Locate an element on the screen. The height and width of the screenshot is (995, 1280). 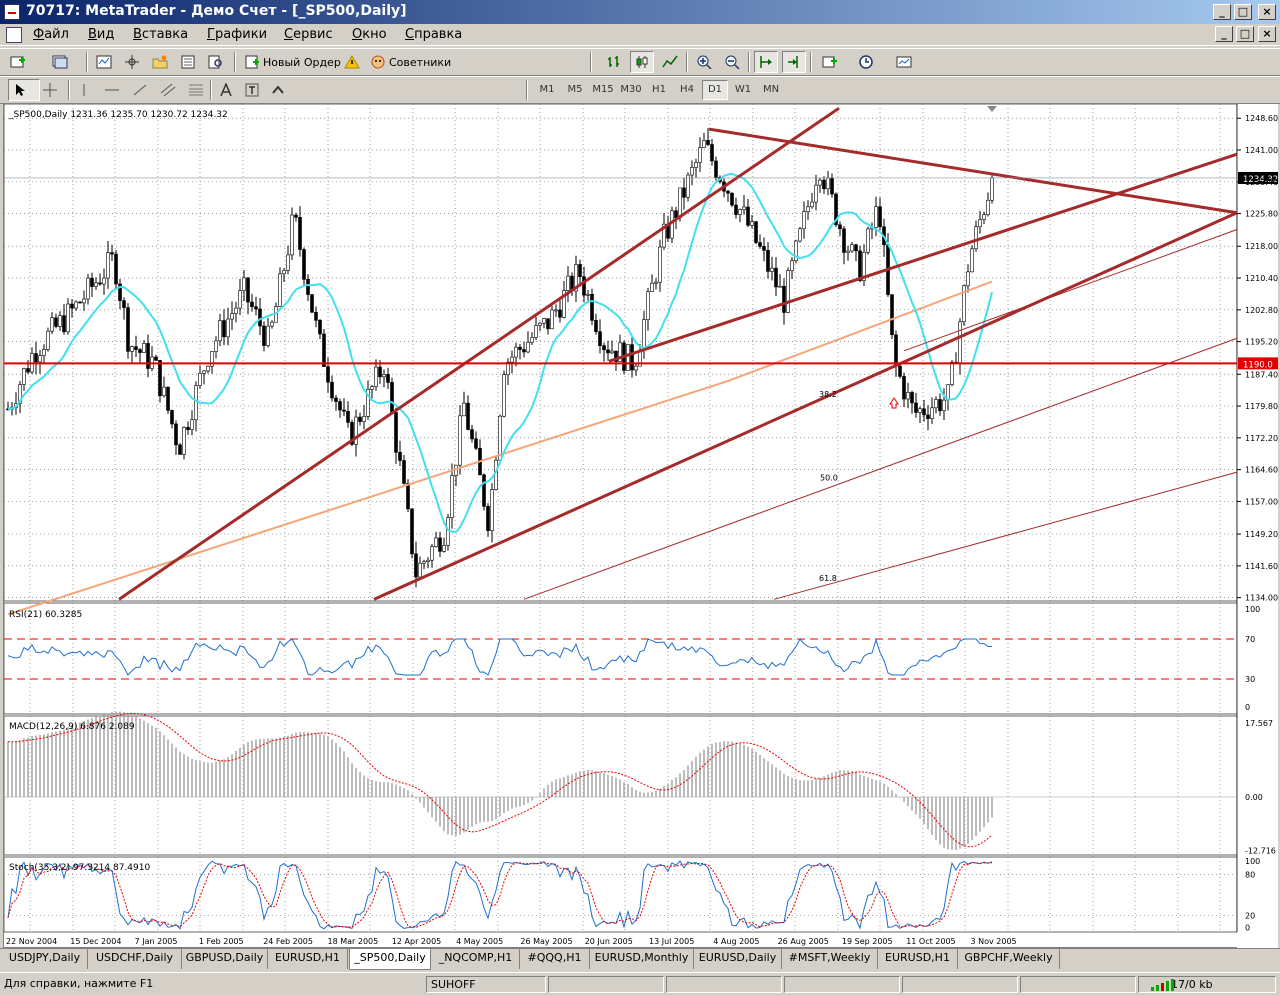
cursor-button is located at coordinates (24, 90).